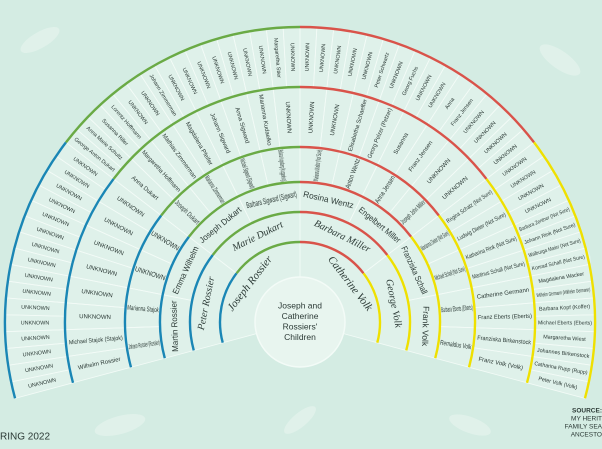 The width and height of the screenshot is (602, 449). I want to click on center-label: Joseph and, so click(300, 305).